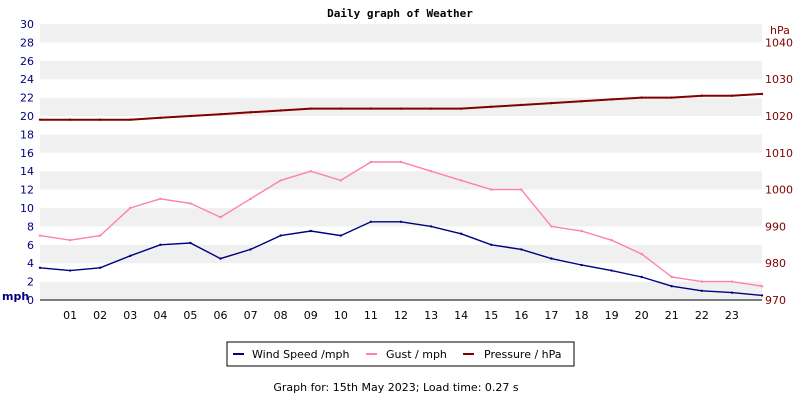  Describe the element at coordinates (27, 116) in the screenshot. I see `left-tick-label: 20` at that location.